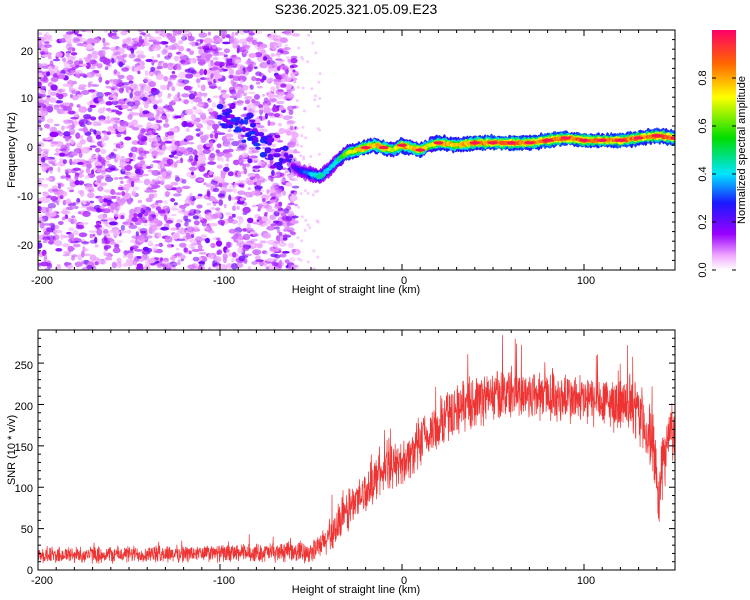 The image size is (750, 600). What do you see at coordinates (703, 221) in the screenshot?
I see `colorbar-tick-label-1: 0.2` at bounding box center [703, 221].